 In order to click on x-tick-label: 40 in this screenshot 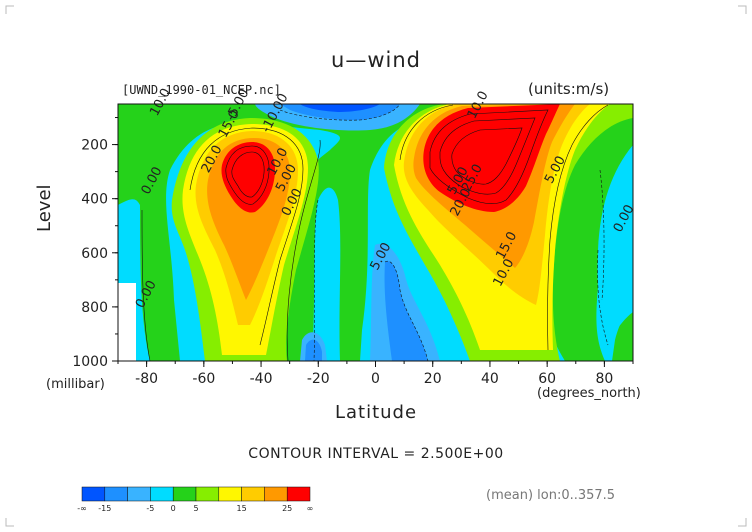, I will do `click(490, 379)`.